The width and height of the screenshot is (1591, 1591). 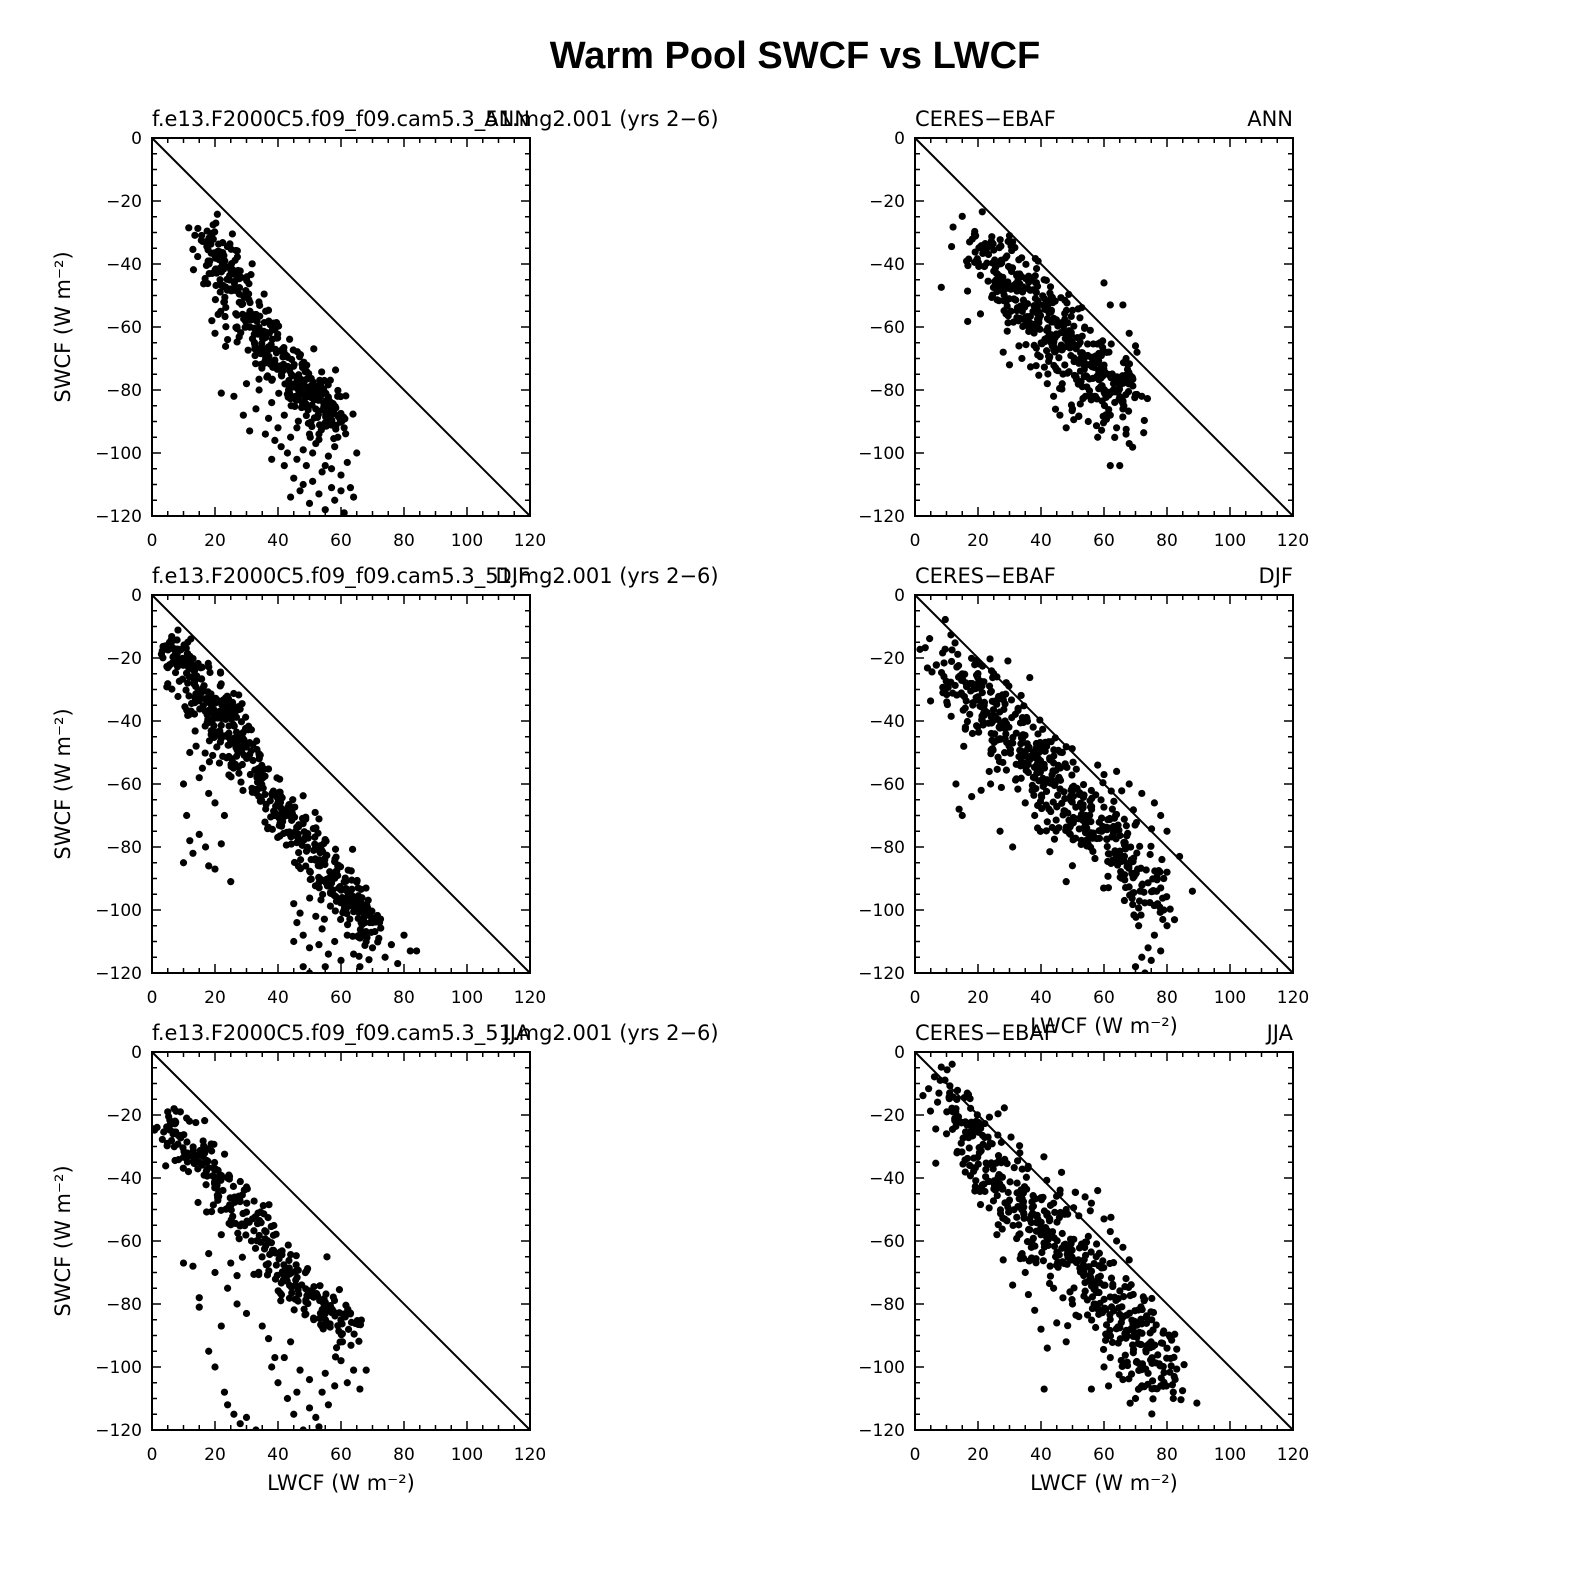 What do you see at coordinates (887, 202) in the screenshot?
I see `y-tick-label: −20` at bounding box center [887, 202].